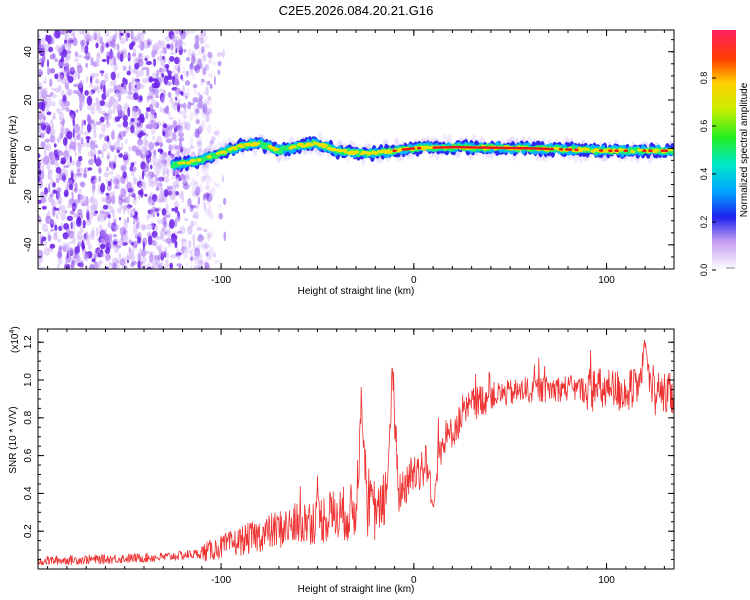 This screenshot has width=750, height=600. Describe the element at coordinates (28, 455) in the screenshot. I see `snr-ytick-label: 0.6` at that location.